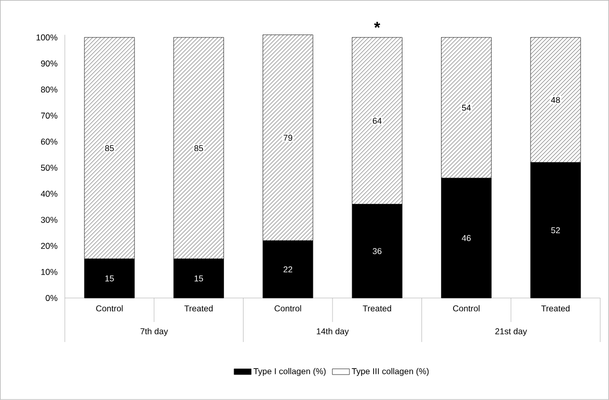  I want to click on data-label: 22, so click(288, 269).